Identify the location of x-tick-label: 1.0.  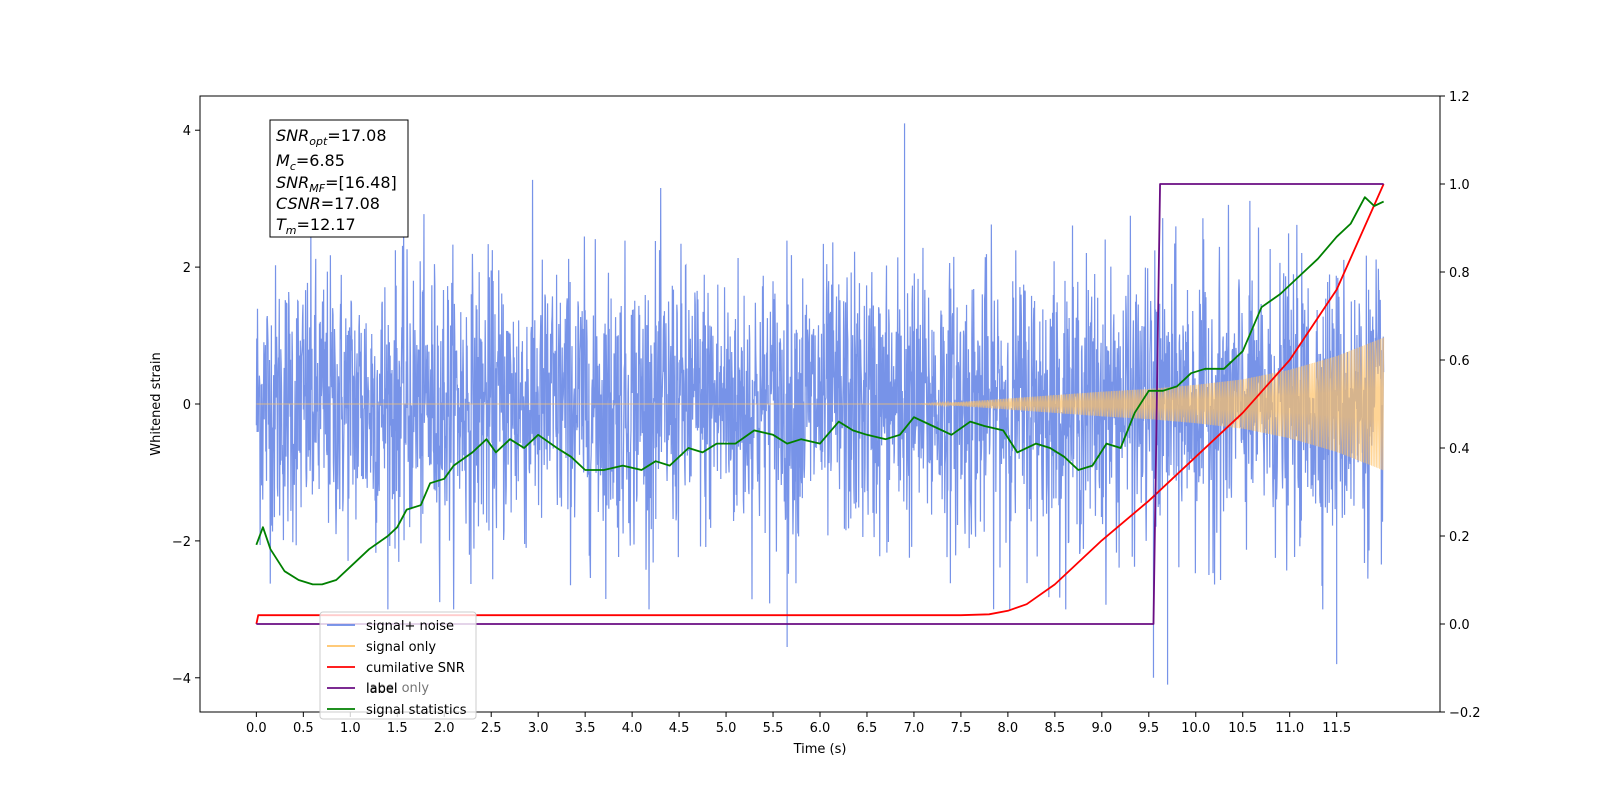
(350, 728).